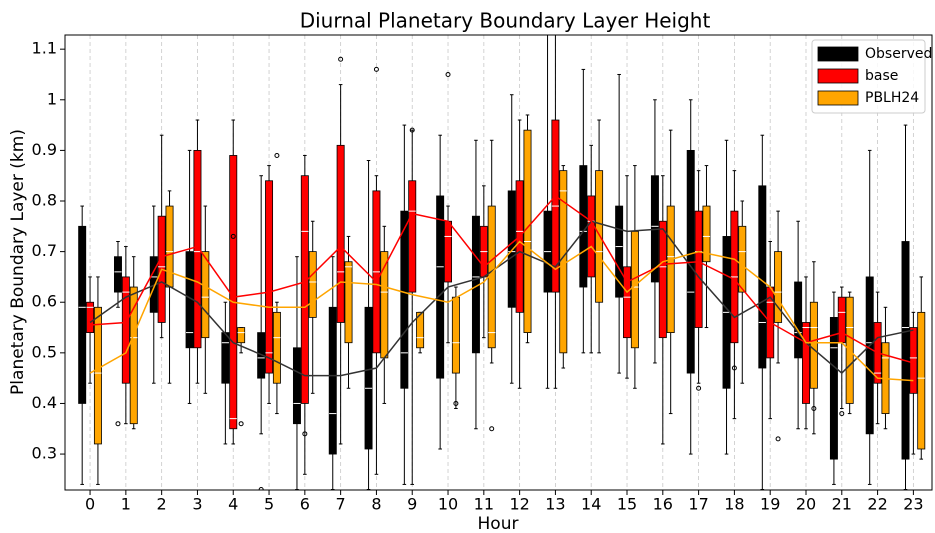 Image resolution: width=935 pixels, height=533 pixels. Describe the element at coordinates (233, 504) in the screenshot. I see `x-tick-label: 4` at that location.